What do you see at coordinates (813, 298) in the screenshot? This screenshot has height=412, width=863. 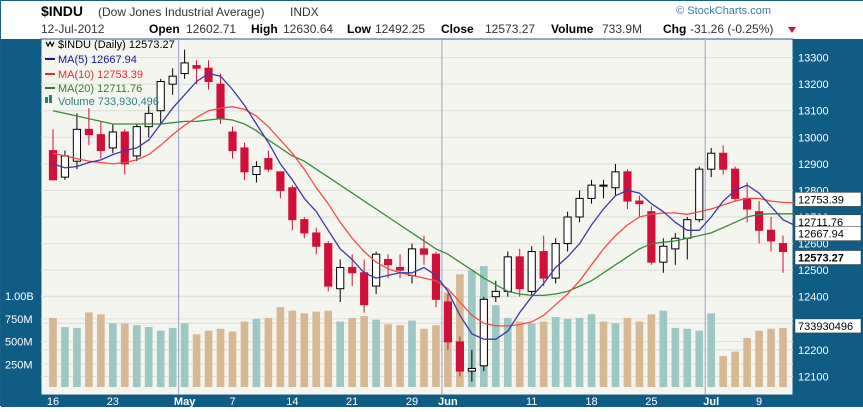 I see `price-tick-label: 12400` at bounding box center [813, 298].